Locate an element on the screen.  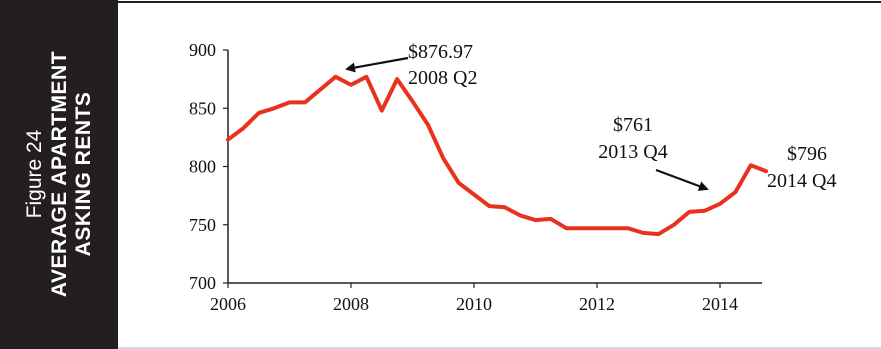
annotation-2: $761 2013 Q4 is located at coordinates (653, 152).